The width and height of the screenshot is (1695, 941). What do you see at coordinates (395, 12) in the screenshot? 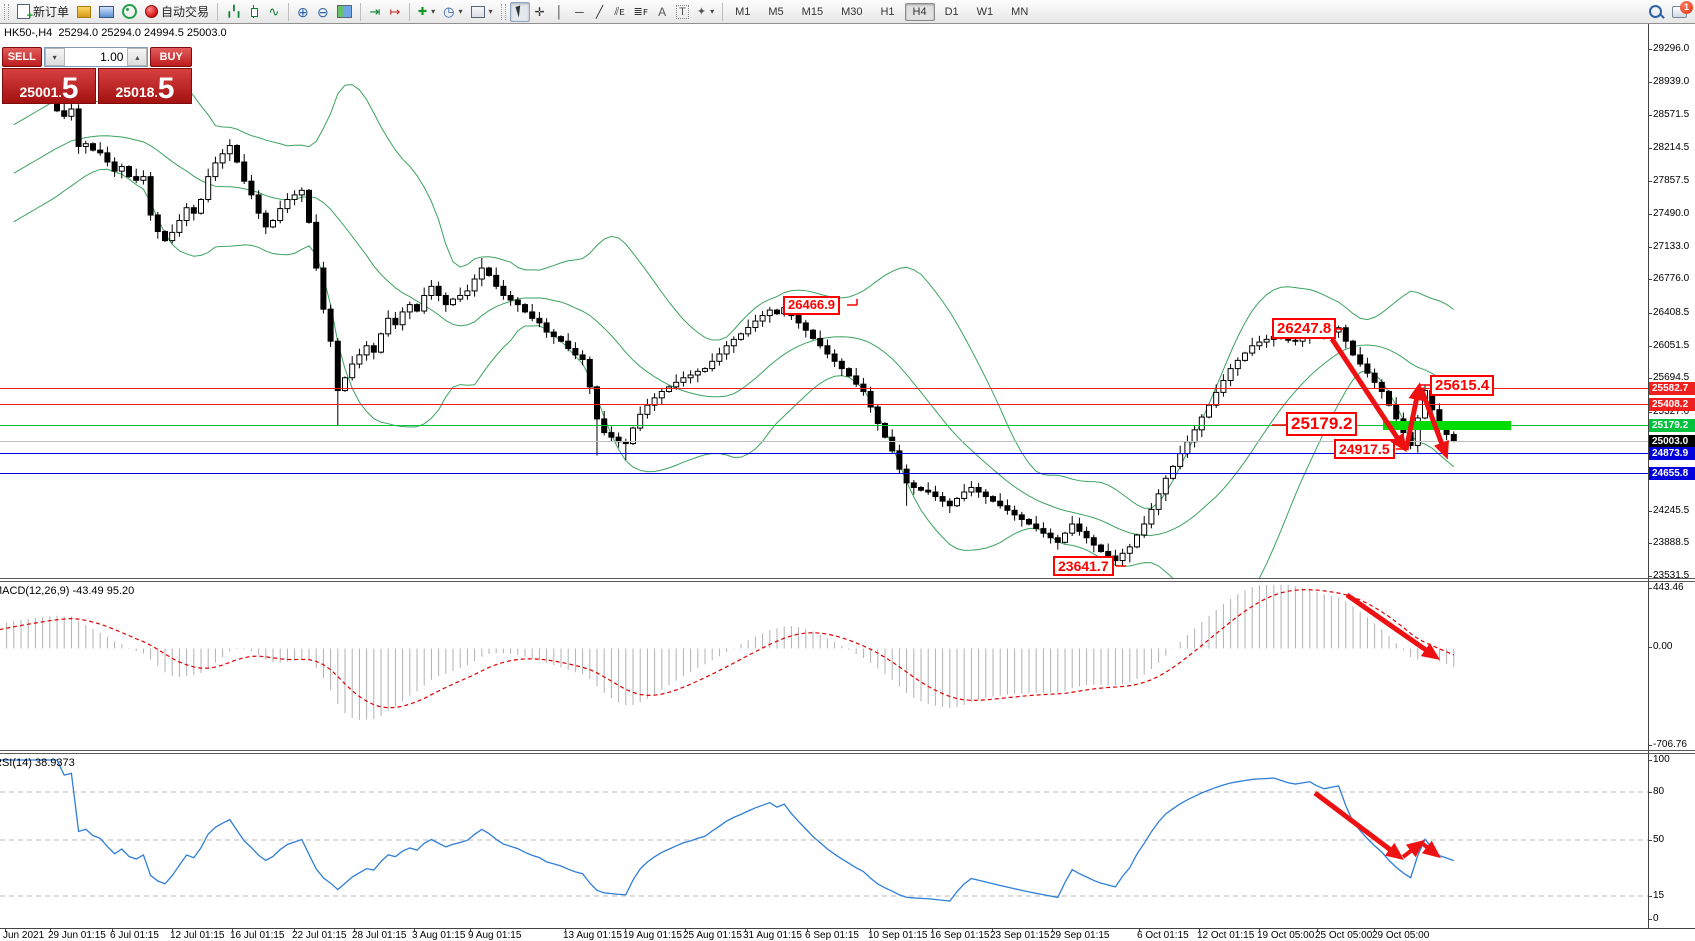
I see `chart-shift-button` at bounding box center [395, 12].